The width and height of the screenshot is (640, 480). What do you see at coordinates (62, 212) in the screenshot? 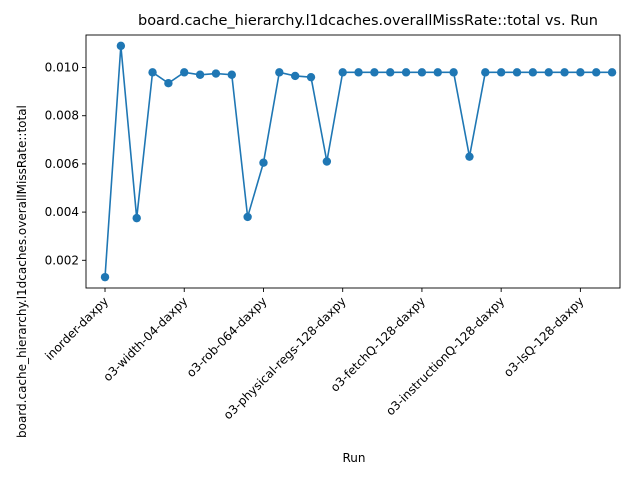
I see `y-tick-label: 0.004` at bounding box center [62, 212].